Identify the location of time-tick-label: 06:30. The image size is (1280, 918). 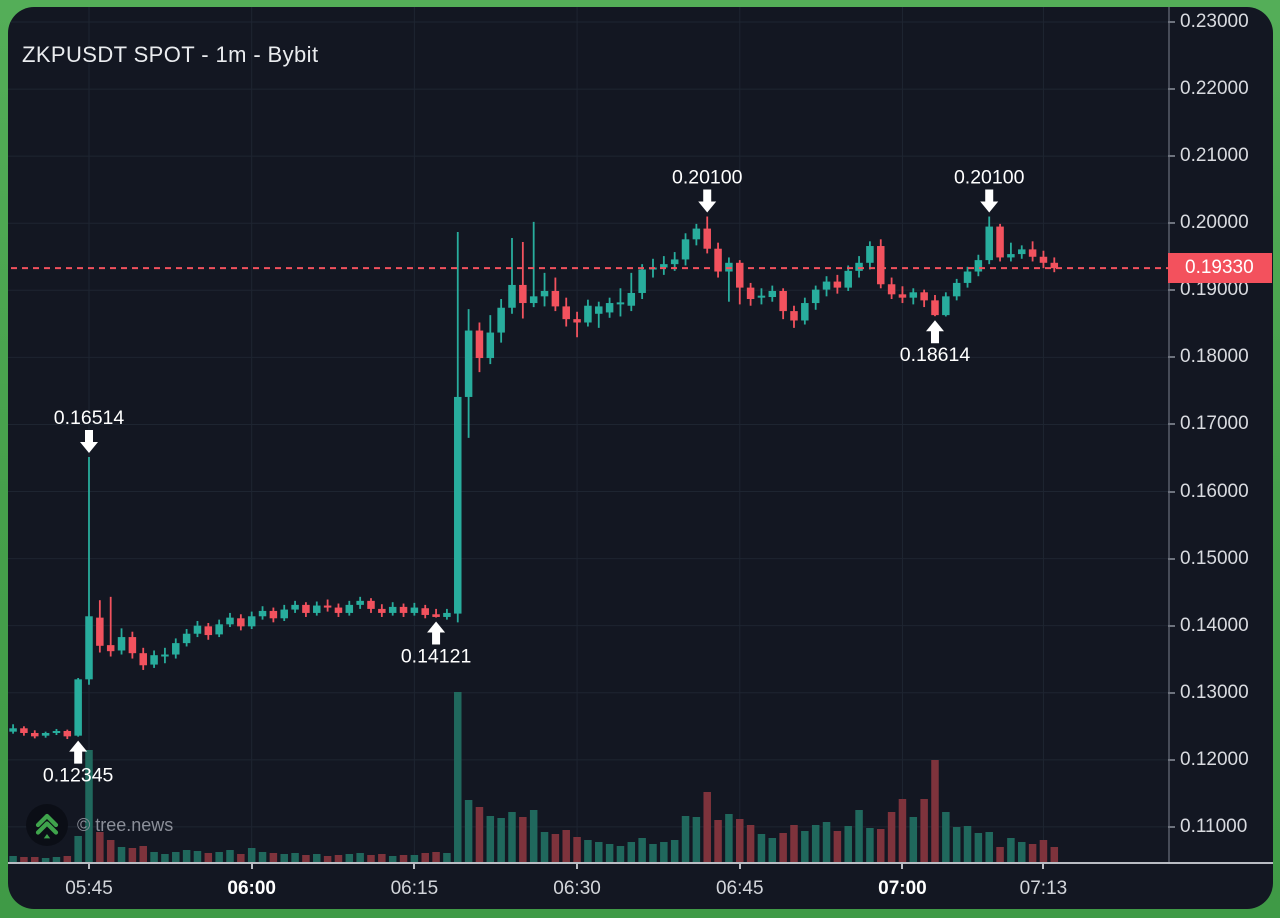
(577, 888).